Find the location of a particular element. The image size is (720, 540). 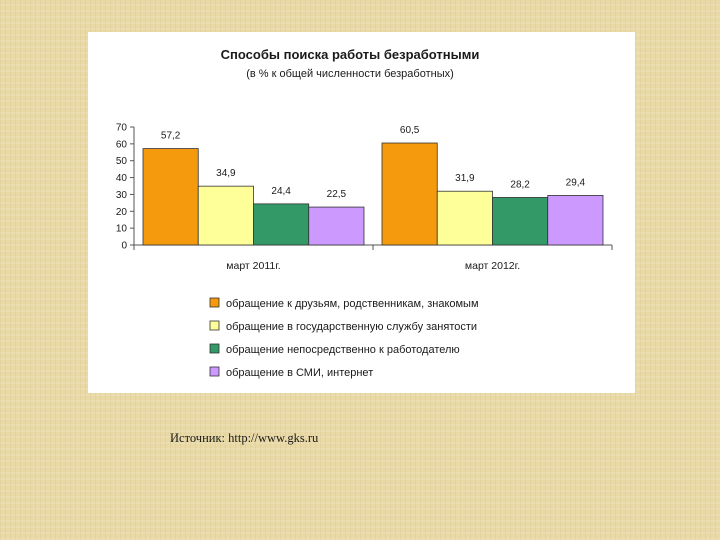

data-label: 28,2 is located at coordinates (520, 184).